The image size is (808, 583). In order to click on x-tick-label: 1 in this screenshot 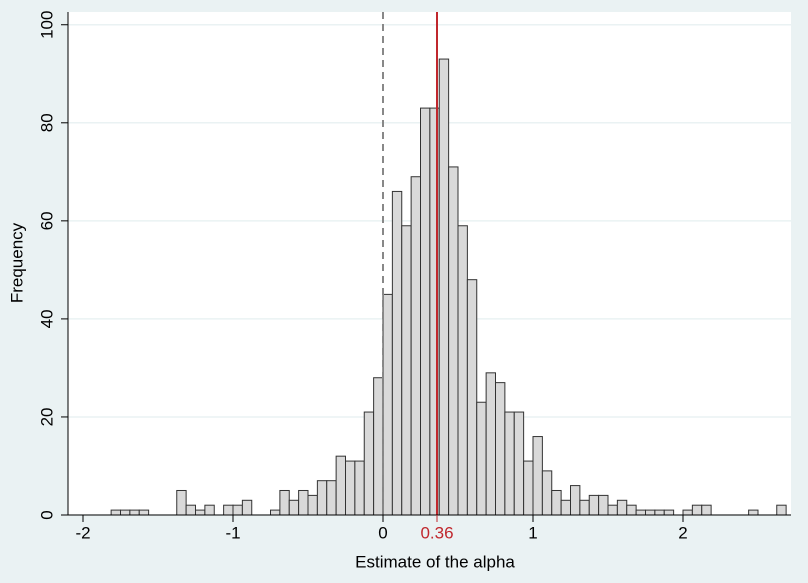, I will do `click(532, 532)`.